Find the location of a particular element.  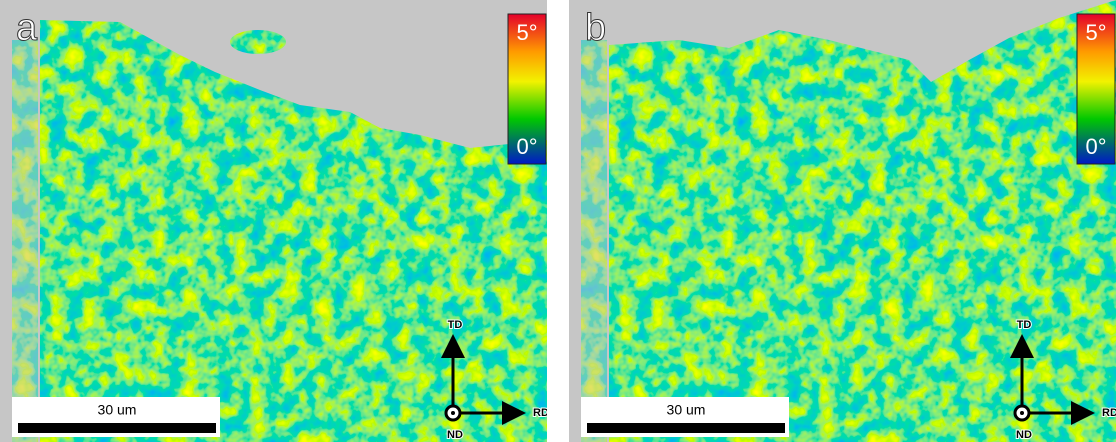

panel-label: b is located at coordinates (595, 28).